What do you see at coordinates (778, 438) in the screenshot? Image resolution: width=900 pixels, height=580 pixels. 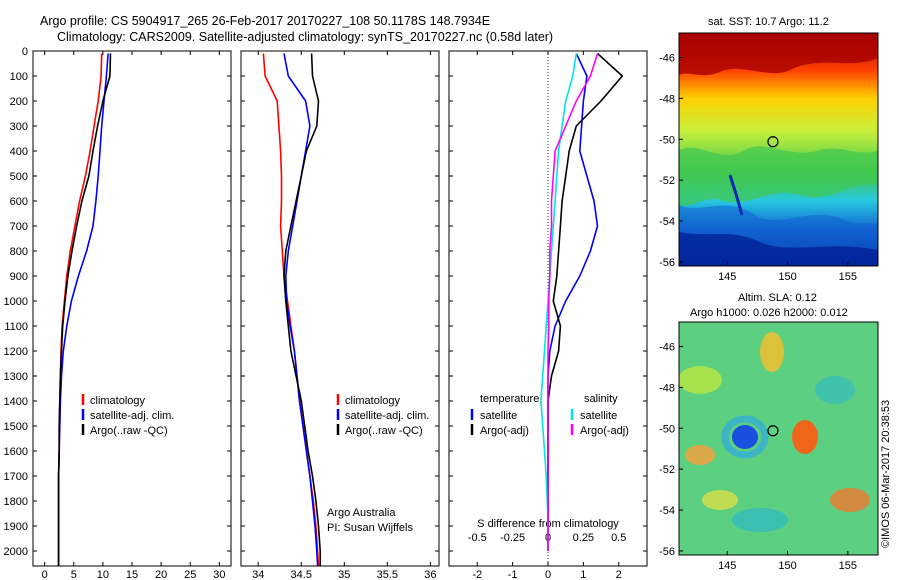 I see `sla-map` at bounding box center [778, 438].